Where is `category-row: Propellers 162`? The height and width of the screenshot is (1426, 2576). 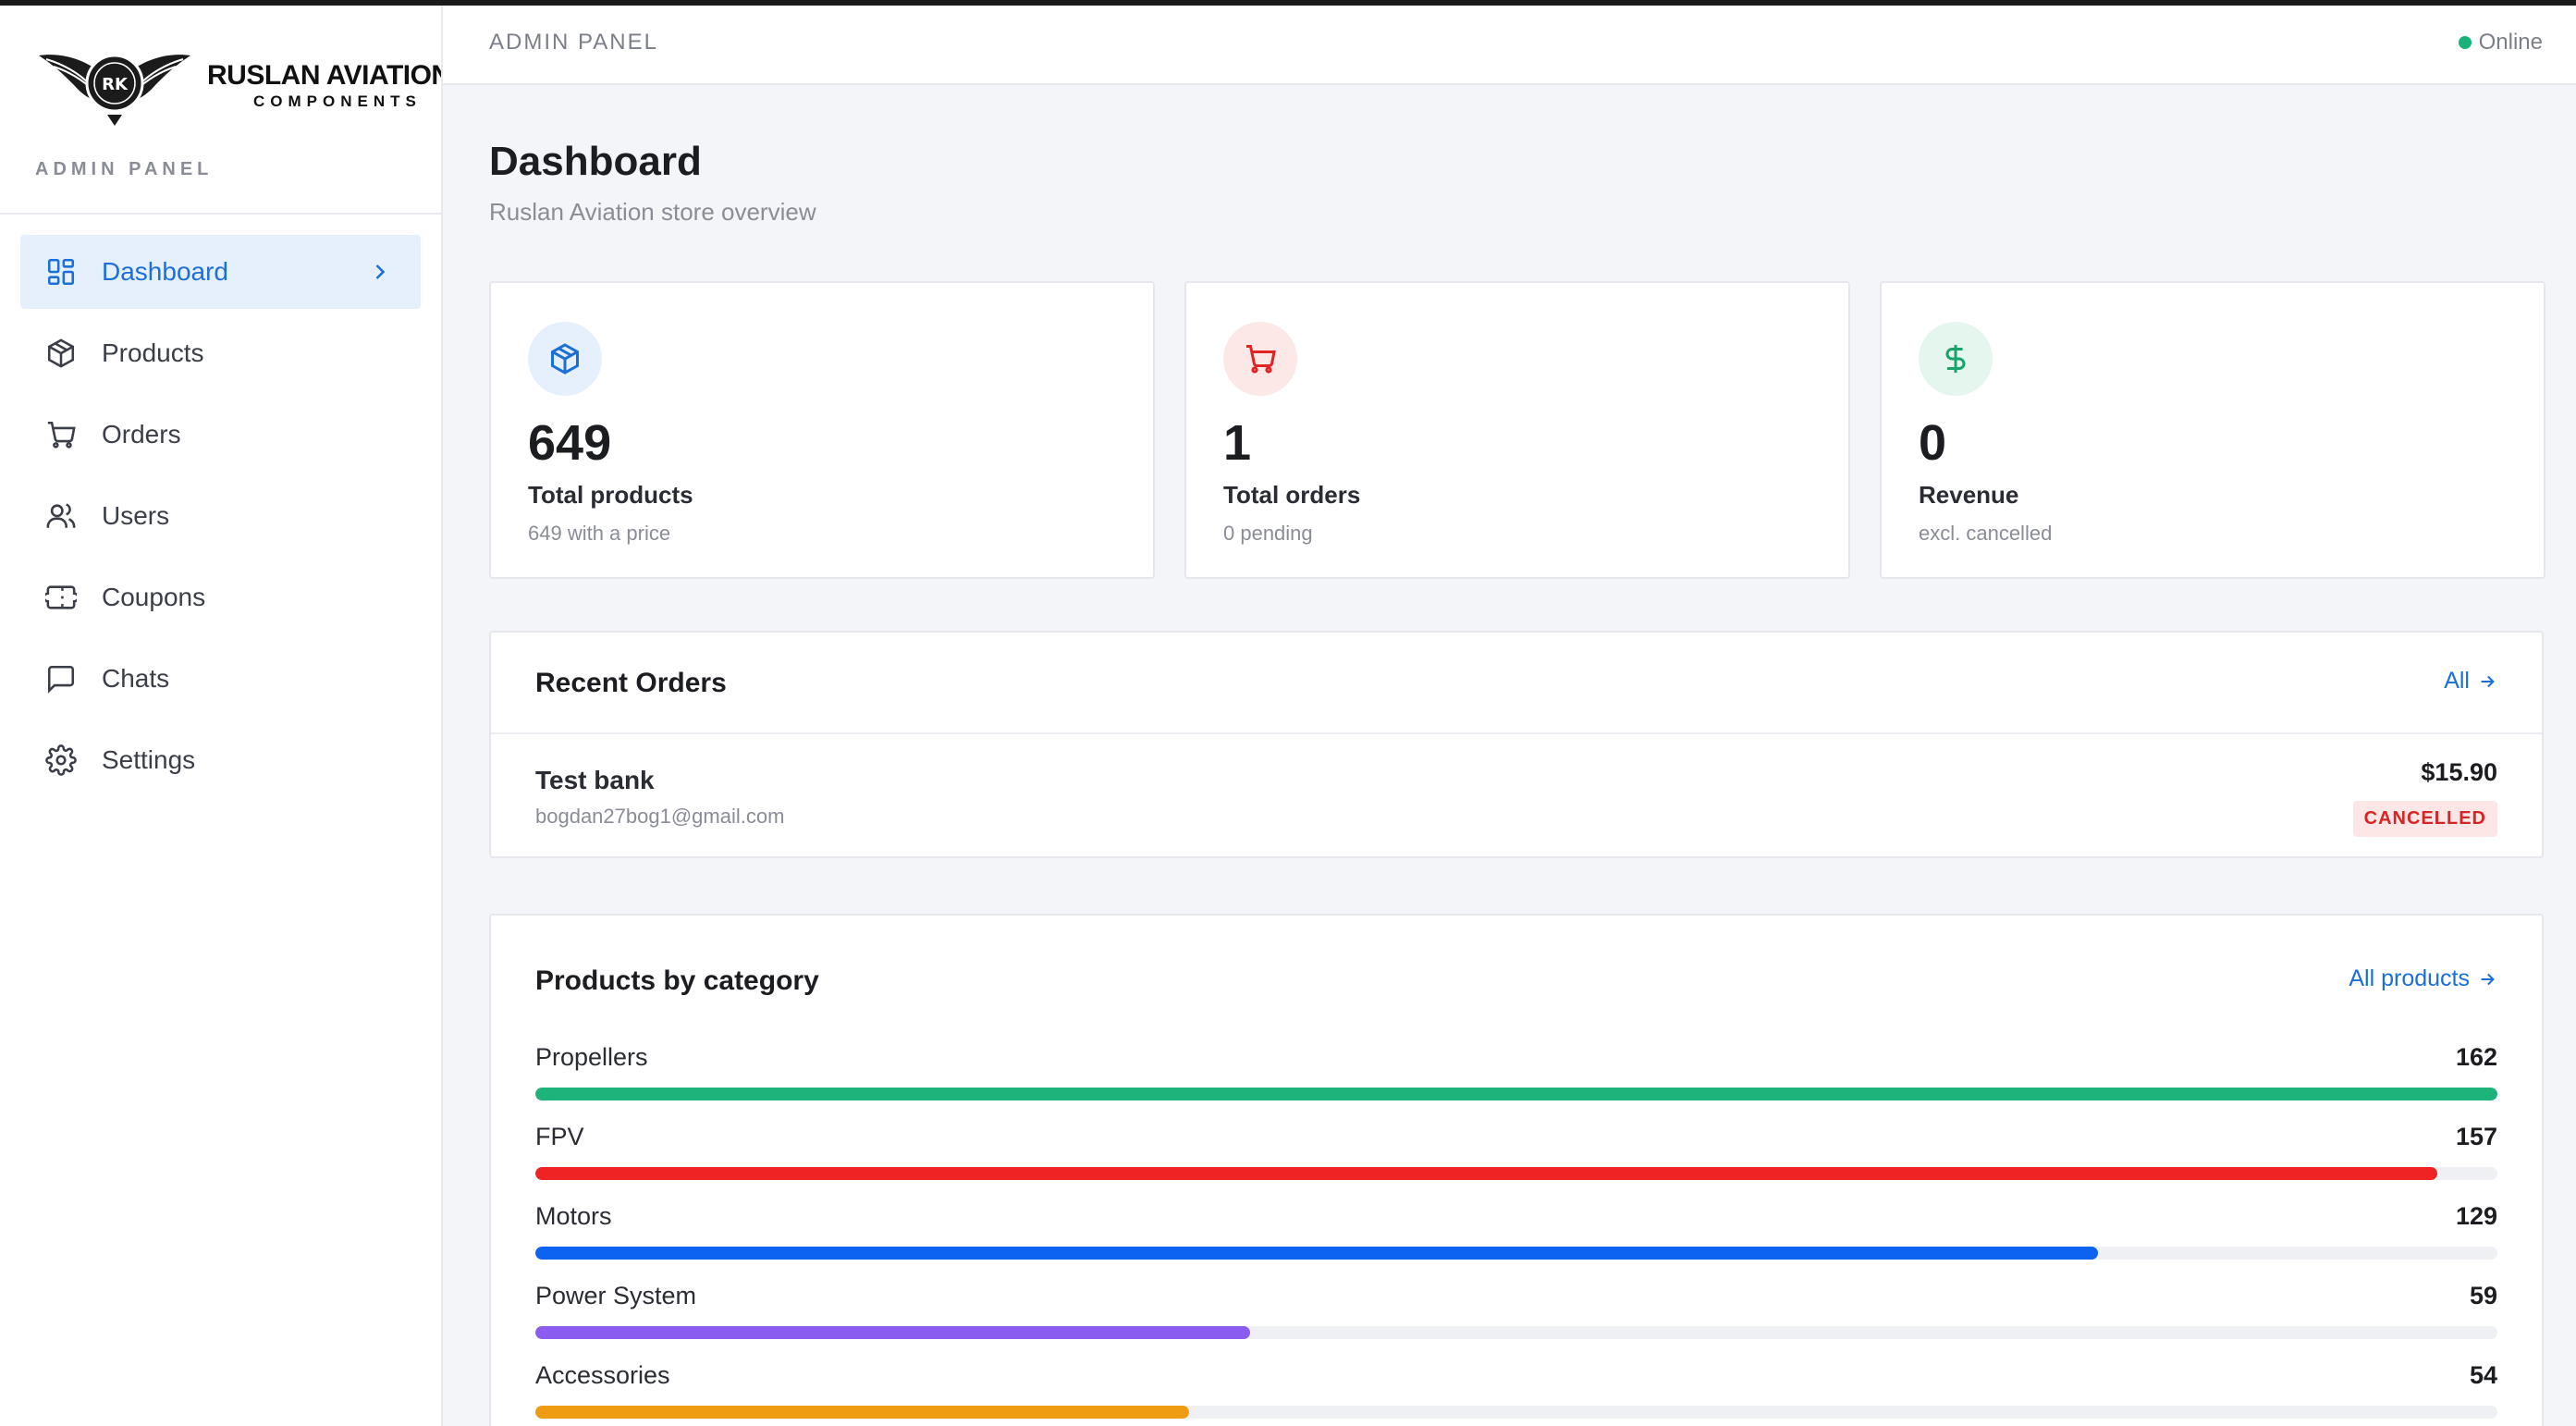
category-row: Propellers 162 is located at coordinates (1516, 1075).